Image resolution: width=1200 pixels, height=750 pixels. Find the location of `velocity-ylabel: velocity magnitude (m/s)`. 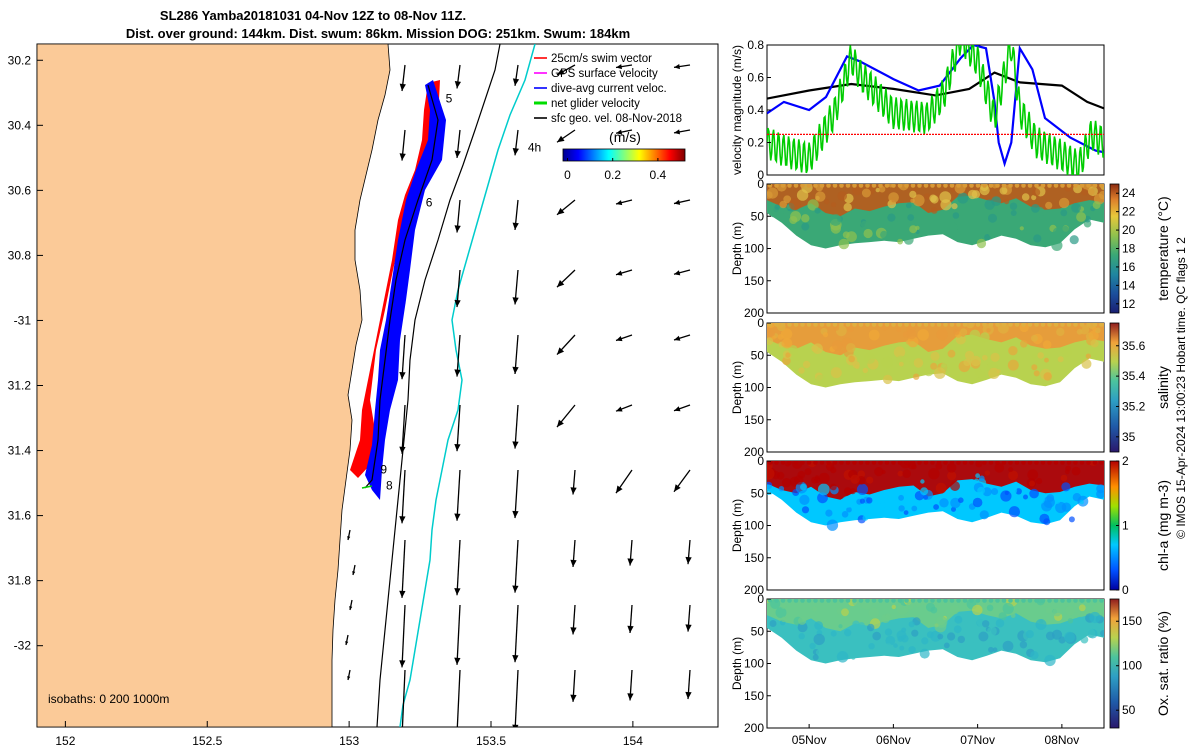

velocity-ylabel: velocity magnitude (m/s) is located at coordinates (737, 110).